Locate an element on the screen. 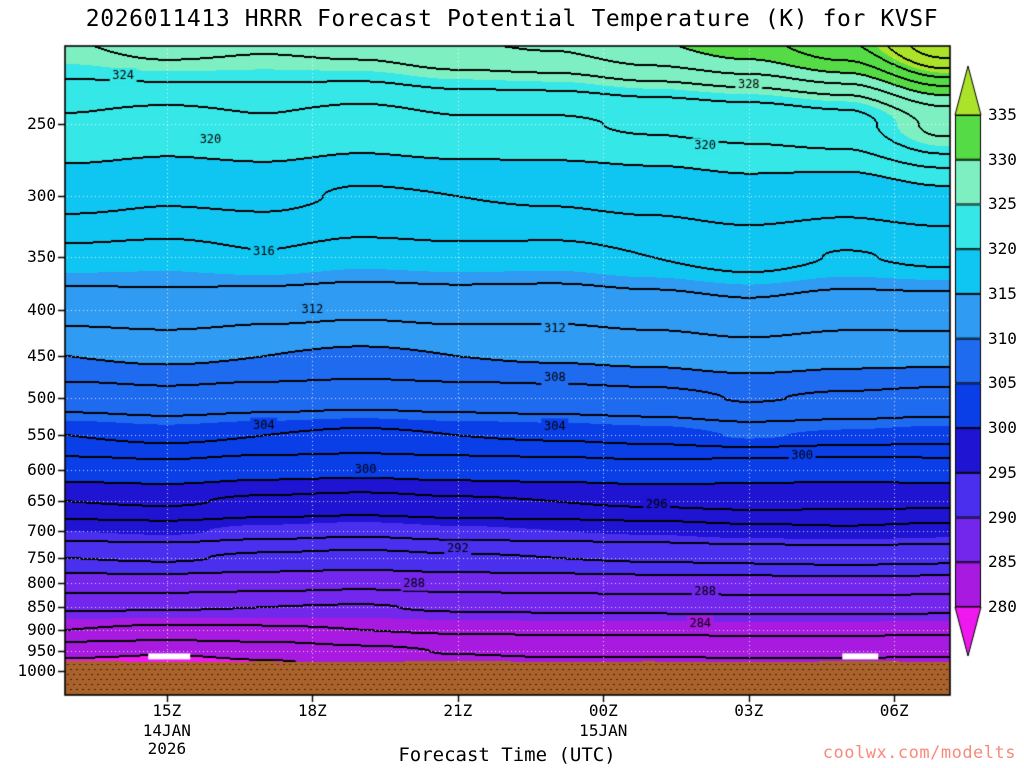 Image resolution: width=1024 pixels, height=768 pixels. x-axis-label: Forecast Time (UTC) is located at coordinates (507, 755).